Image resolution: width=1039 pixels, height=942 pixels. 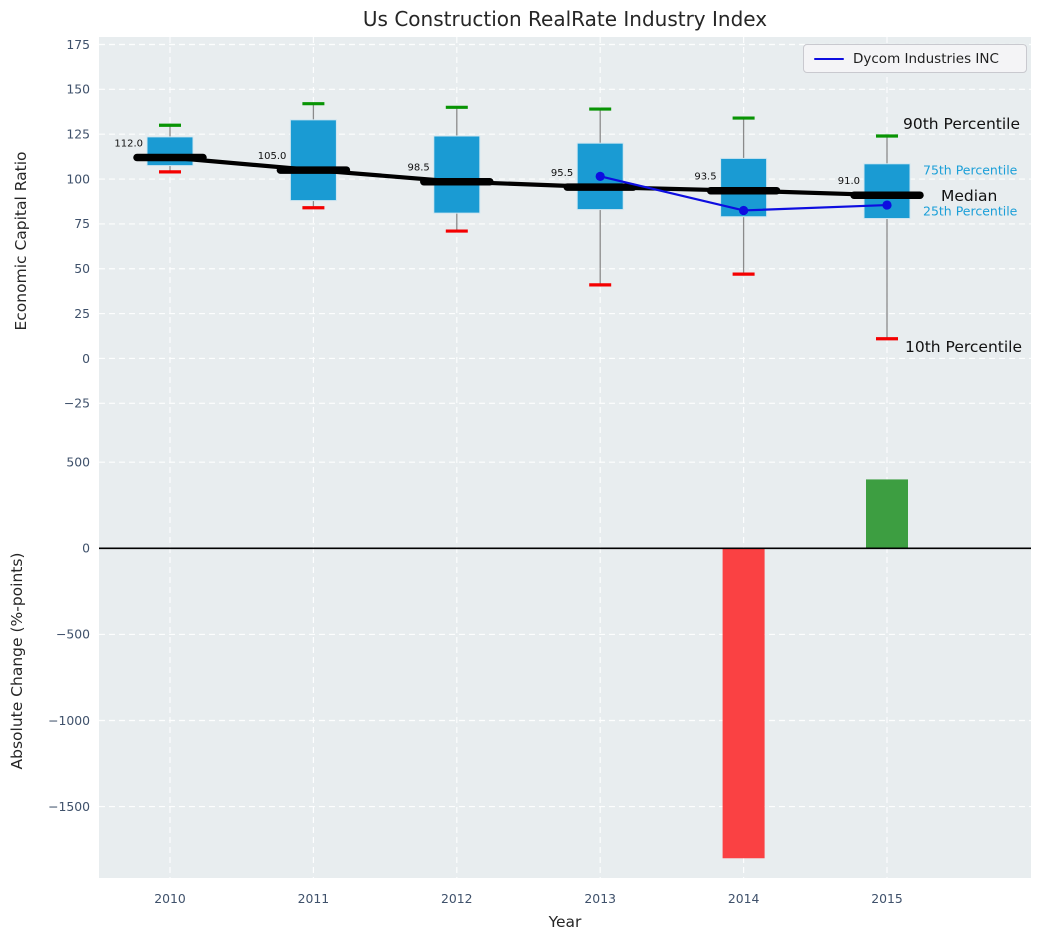 I want to click on annotation-25th-percentile: 25th Percentile, so click(x=970, y=211).